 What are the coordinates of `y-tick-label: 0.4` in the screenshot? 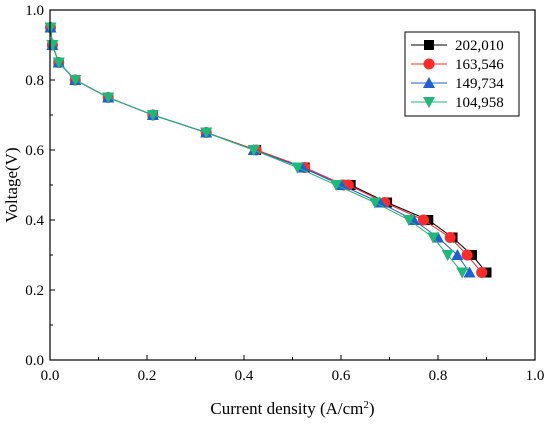 It's located at (34, 221).